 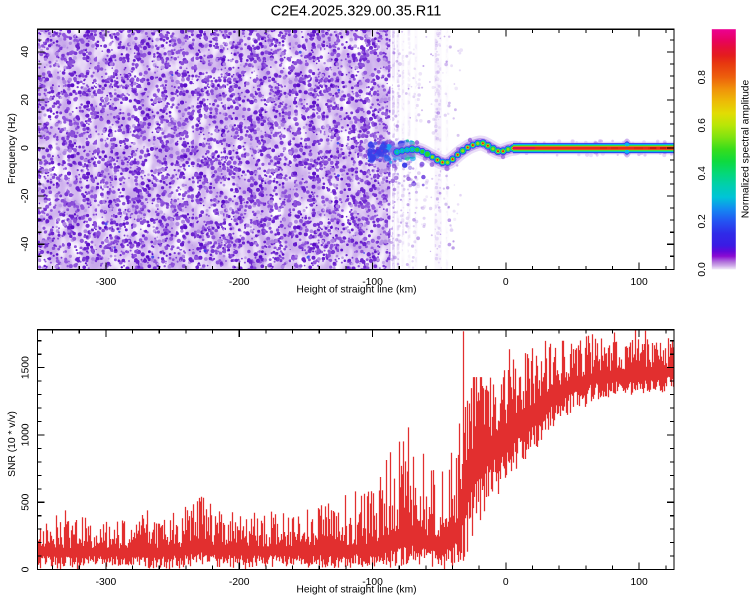 What do you see at coordinates (702, 77) in the screenshot?
I see `svg-text: 0.8` at bounding box center [702, 77].